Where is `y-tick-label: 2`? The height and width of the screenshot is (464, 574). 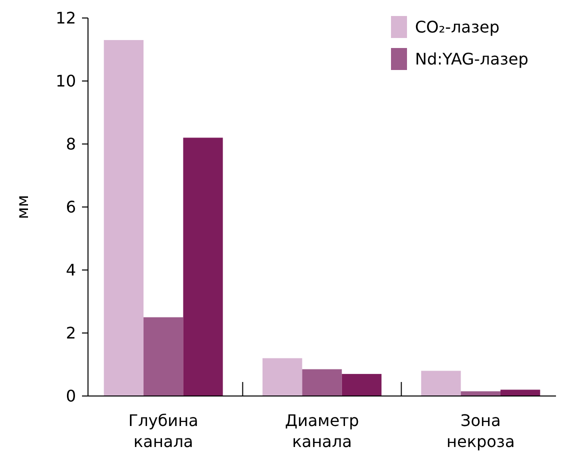 y-tick-label: 2 is located at coordinates (71, 333).